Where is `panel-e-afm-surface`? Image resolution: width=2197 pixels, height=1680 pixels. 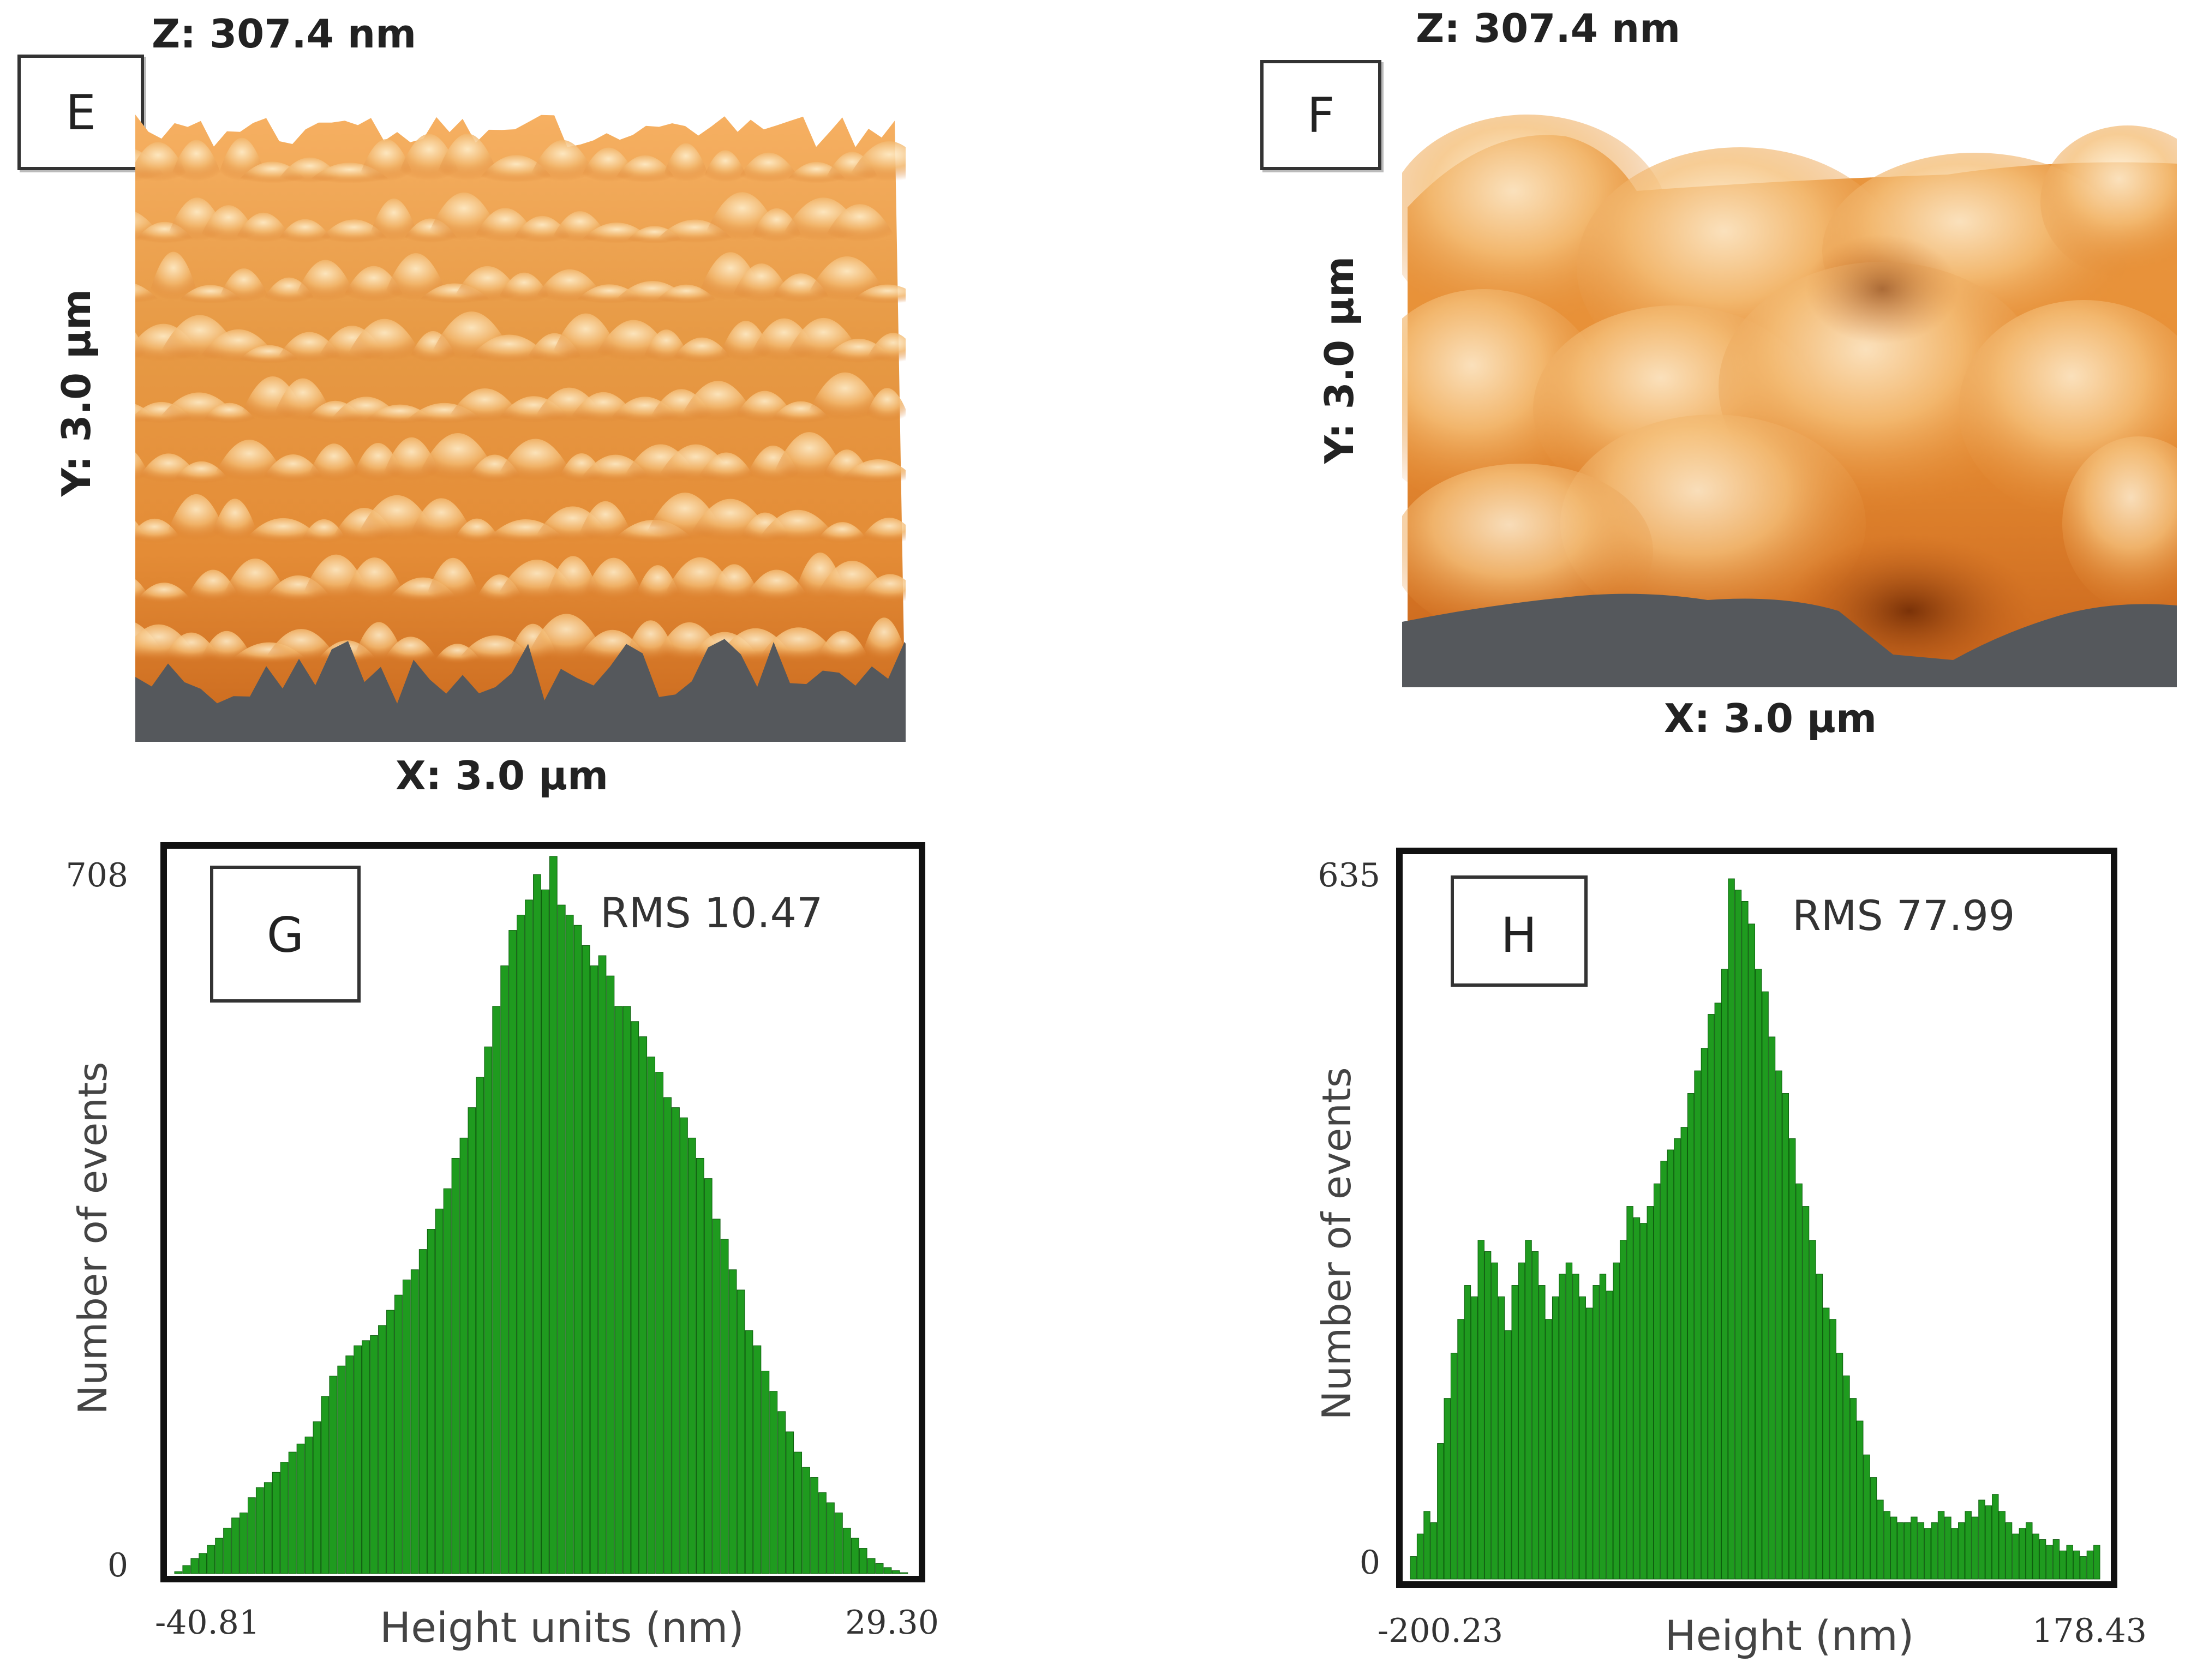 panel-e-afm-surface is located at coordinates (520, 428).